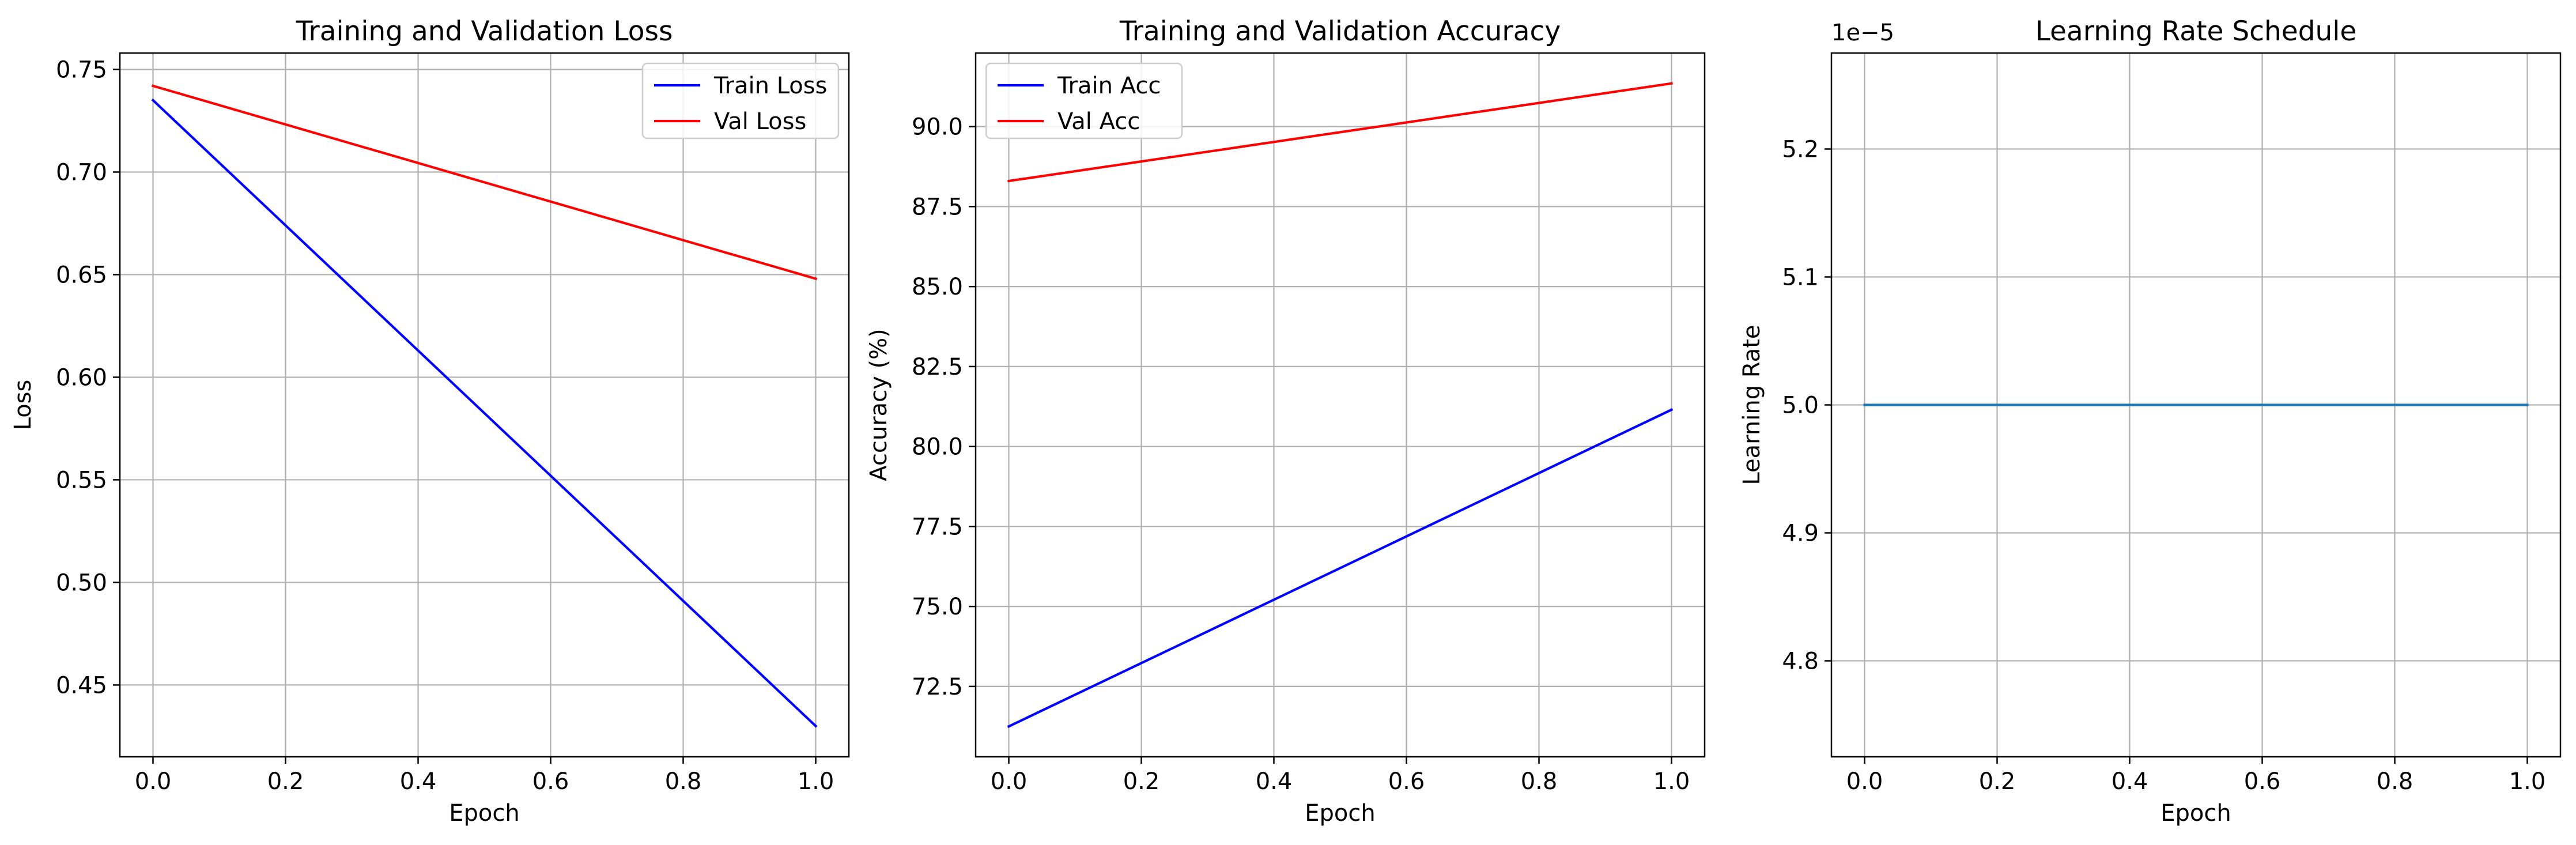 The image size is (2576, 845). What do you see at coordinates (937, 607) in the screenshot?
I see `y-tick-label: 75.0` at bounding box center [937, 607].